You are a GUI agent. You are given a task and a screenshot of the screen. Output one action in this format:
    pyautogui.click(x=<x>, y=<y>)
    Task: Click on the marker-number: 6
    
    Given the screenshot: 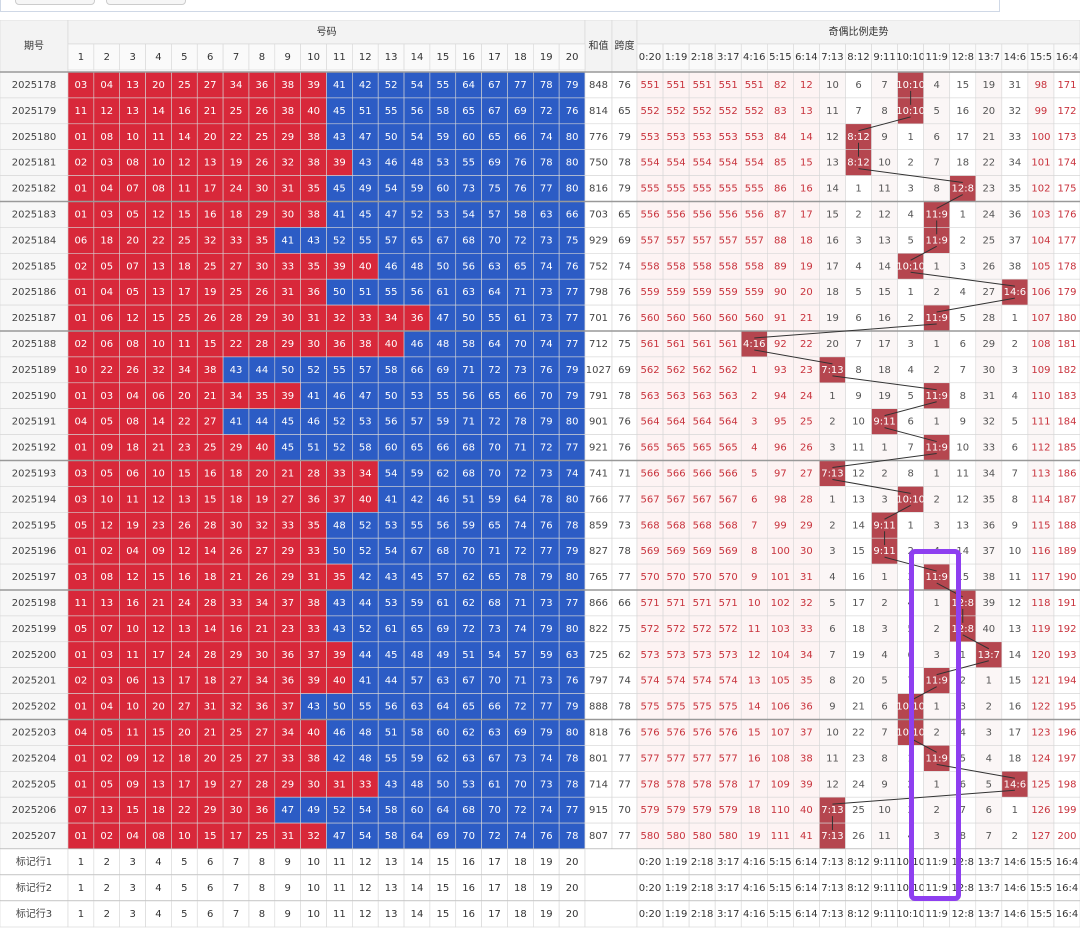 What is the action you would take?
    pyautogui.click(x=210, y=862)
    